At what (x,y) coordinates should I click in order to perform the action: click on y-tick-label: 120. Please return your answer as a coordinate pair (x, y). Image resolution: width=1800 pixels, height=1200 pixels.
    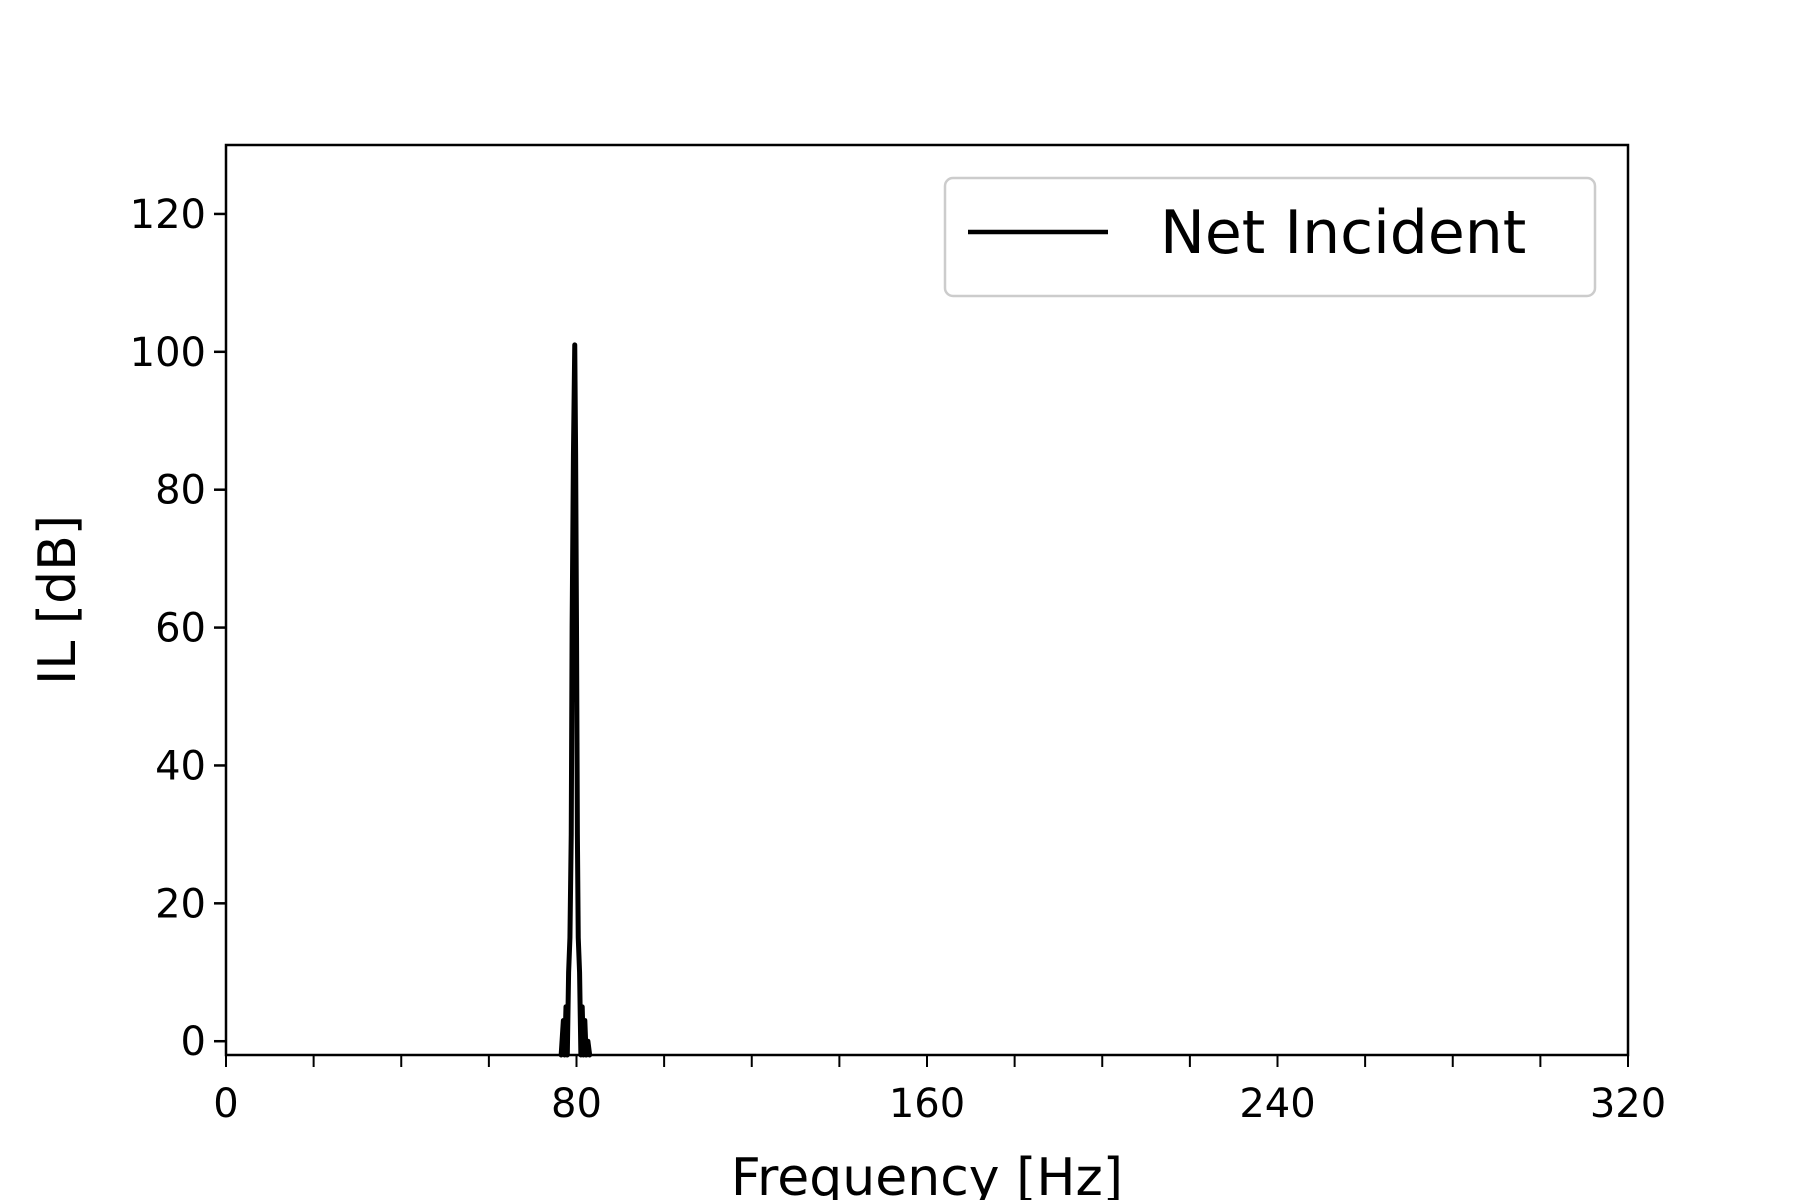
    Looking at the image, I should click on (168, 215).